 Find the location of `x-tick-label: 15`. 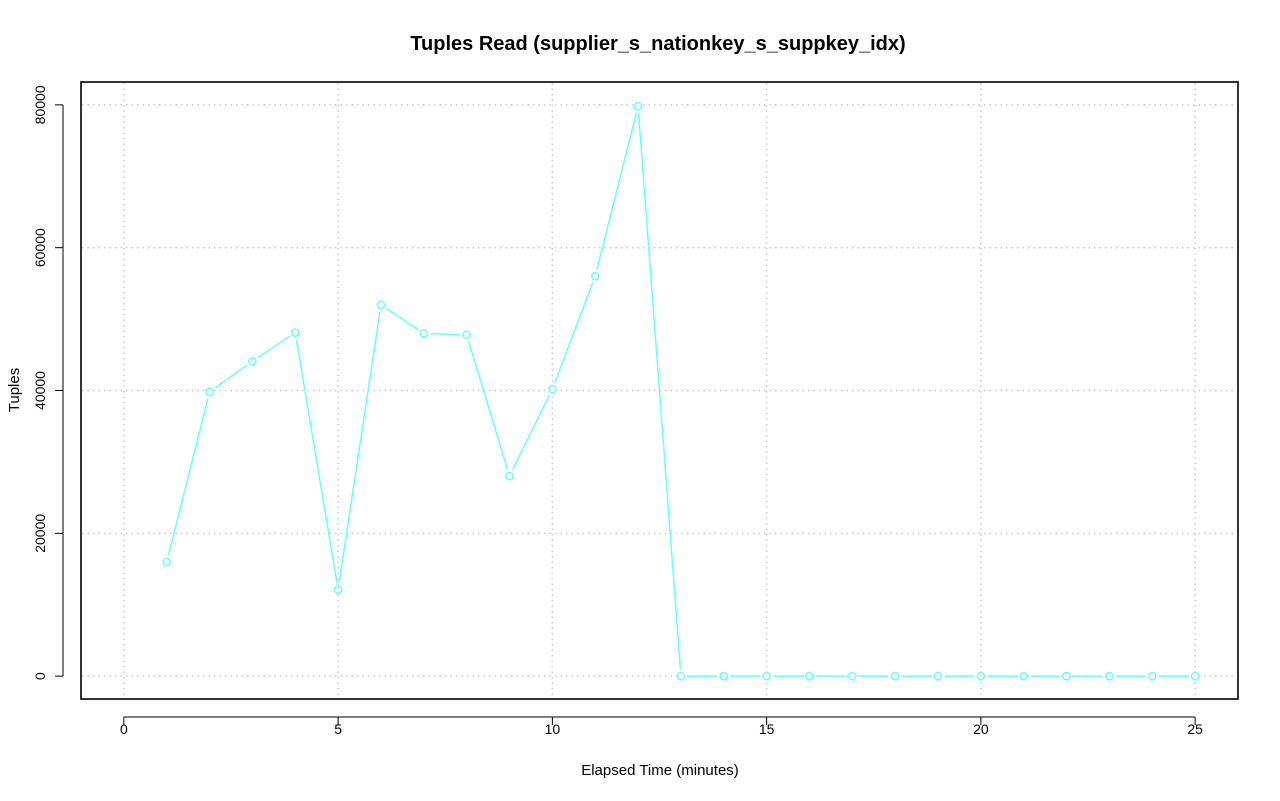

x-tick-label: 15 is located at coordinates (767, 729).